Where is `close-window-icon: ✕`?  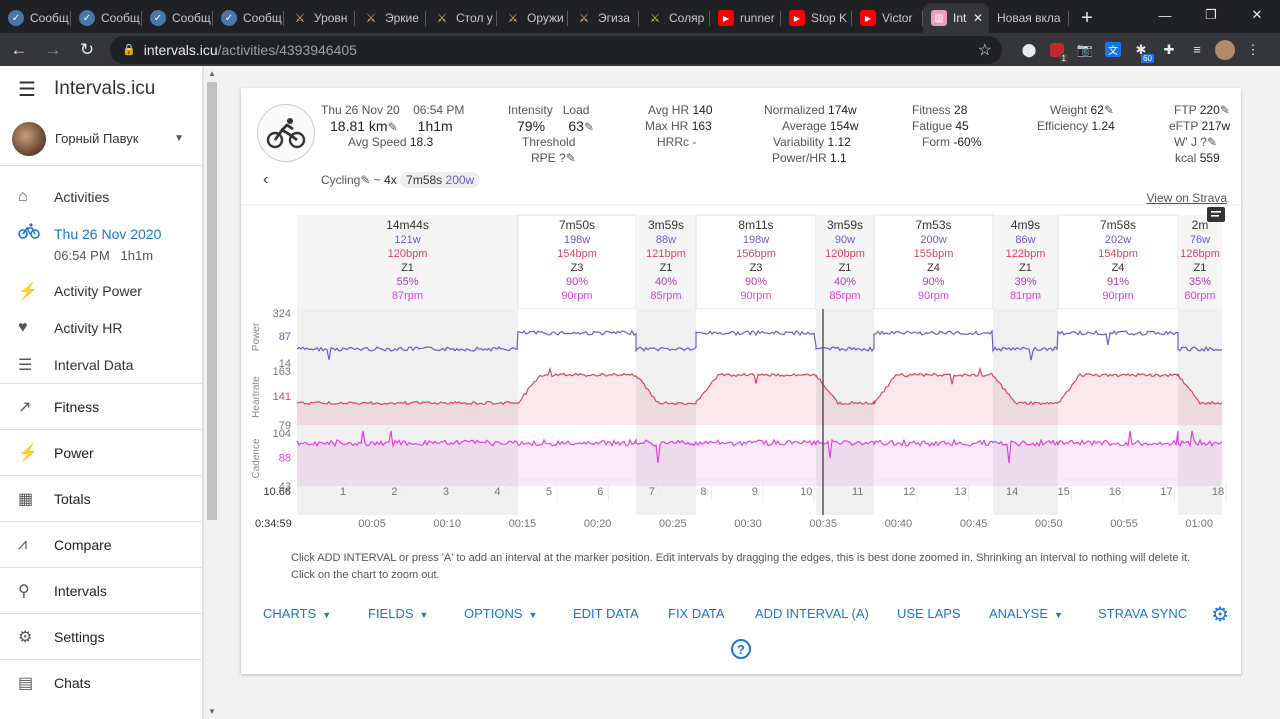
close-window-icon: ✕ is located at coordinates (1257, 14).